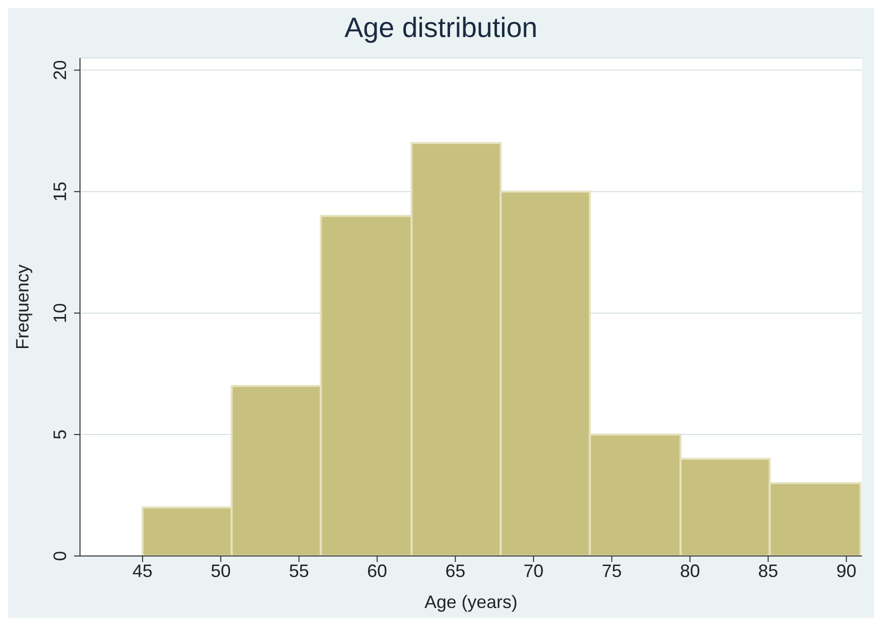 The width and height of the screenshot is (882, 637). Describe the element at coordinates (220, 570) in the screenshot. I see `x-tick-label: 50` at that location.